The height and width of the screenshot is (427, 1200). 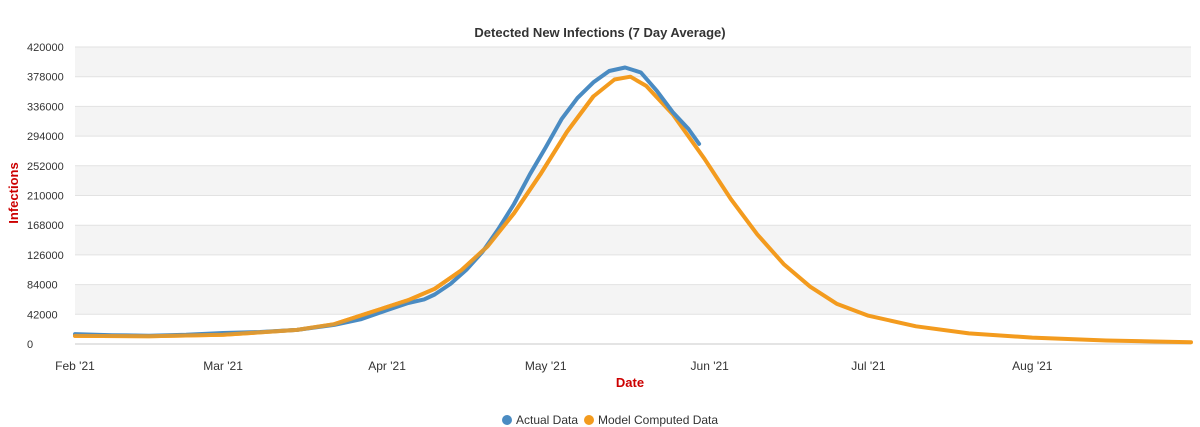 I want to click on y-tick-label: 168000, so click(x=45, y=226).